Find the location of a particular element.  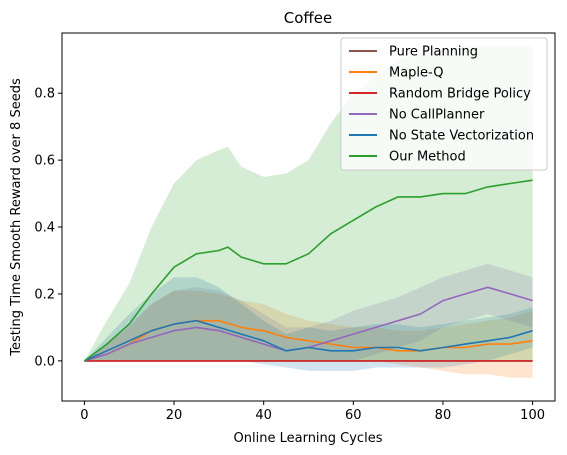

legend-label-pure-planning: Pure Planning is located at coordinates (433, 52).